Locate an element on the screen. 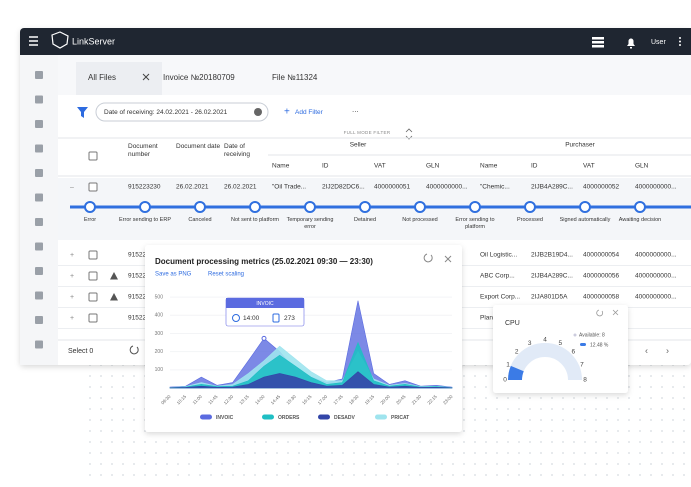 This screenshot has height=487, width=691. filter-mode: FULL MODE FILTER is located at coordinates (367, 132).